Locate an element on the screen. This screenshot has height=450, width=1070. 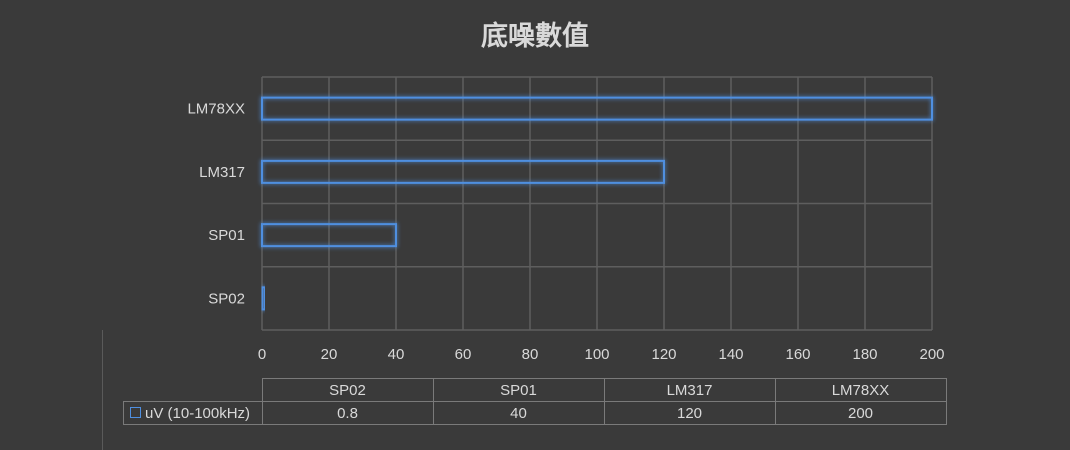
x-tick-label: 0 is located at coordinates (262, 354).